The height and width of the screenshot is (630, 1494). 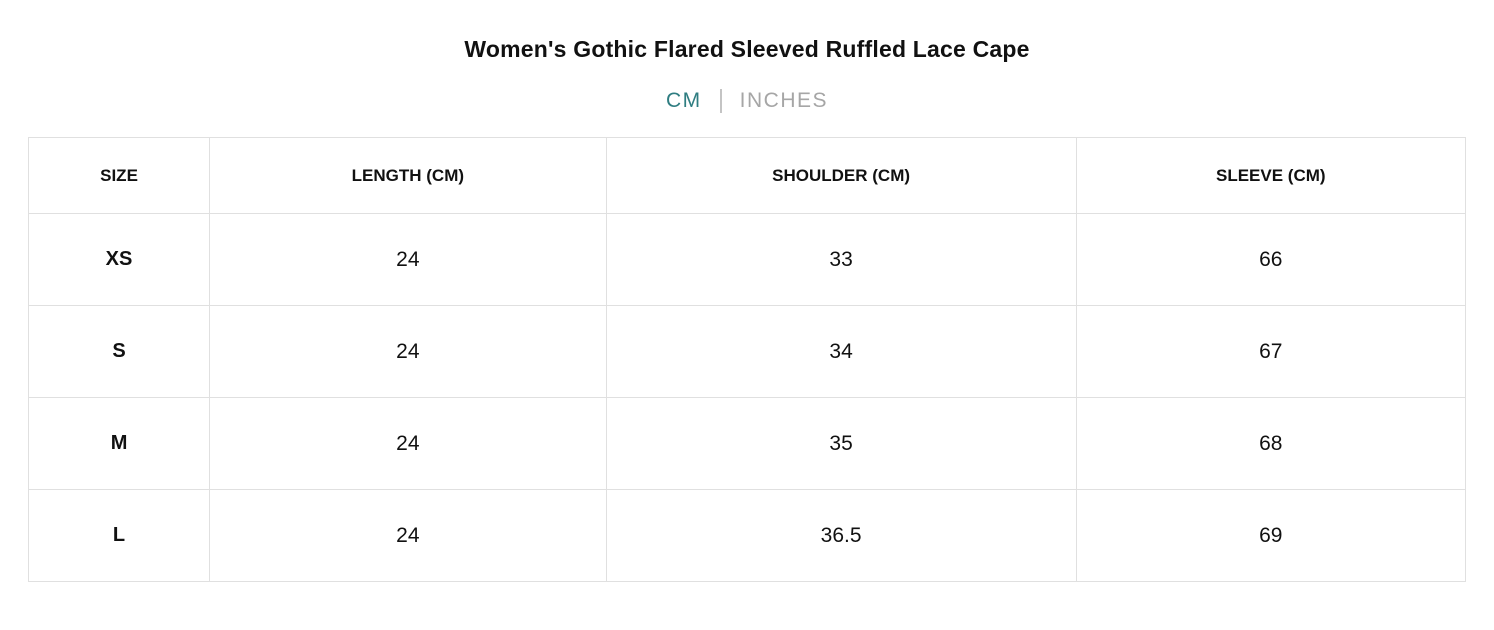 I want to click on unit-toggle: CM INCHES, so click(x=747, y=101).